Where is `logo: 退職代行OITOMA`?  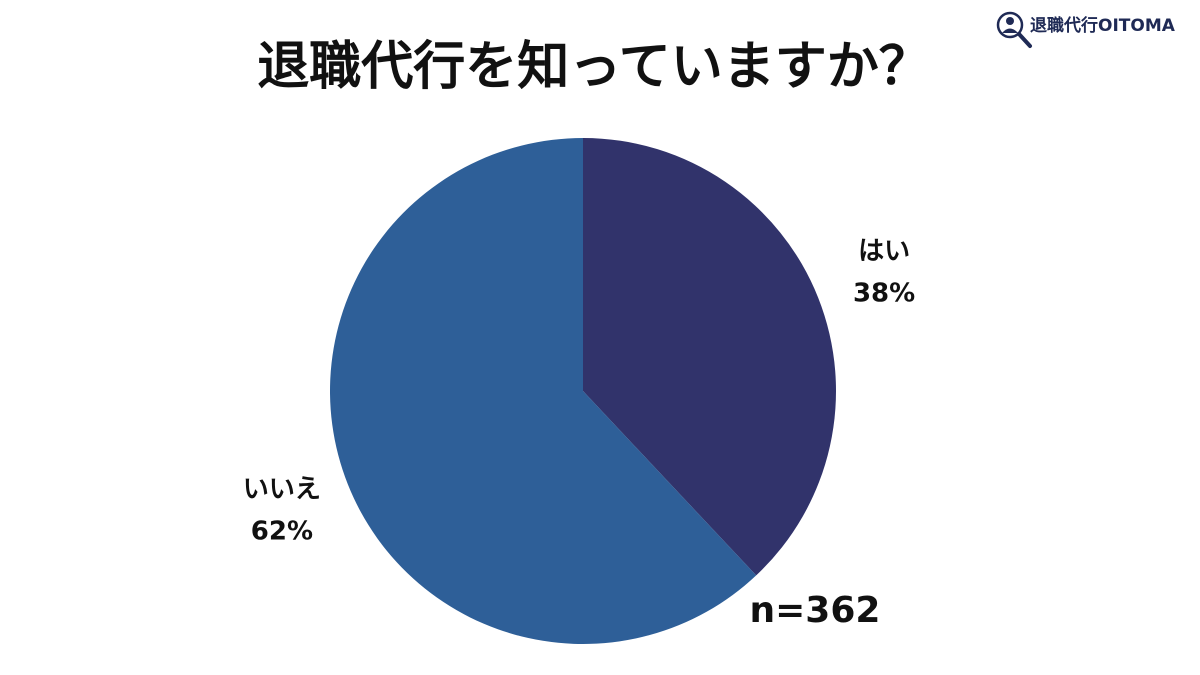 logo: 退職代行OITOMA is located at coordinates (1086, 29).